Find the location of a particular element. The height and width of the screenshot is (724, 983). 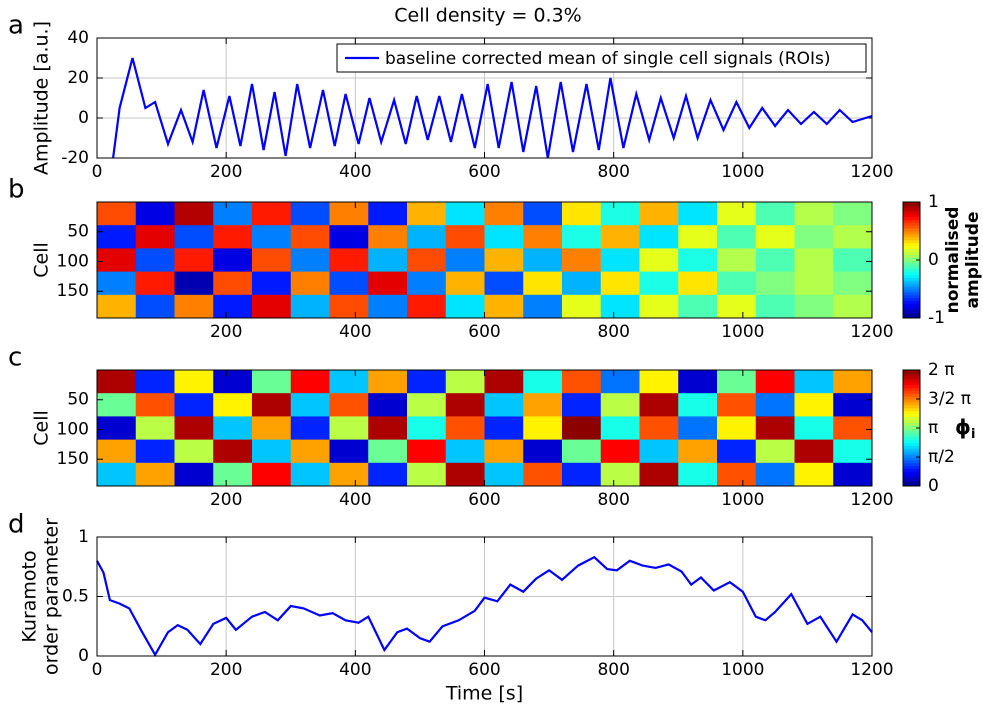

colorbar-label-symbol: ϕ is located at coordinates (963, 427).